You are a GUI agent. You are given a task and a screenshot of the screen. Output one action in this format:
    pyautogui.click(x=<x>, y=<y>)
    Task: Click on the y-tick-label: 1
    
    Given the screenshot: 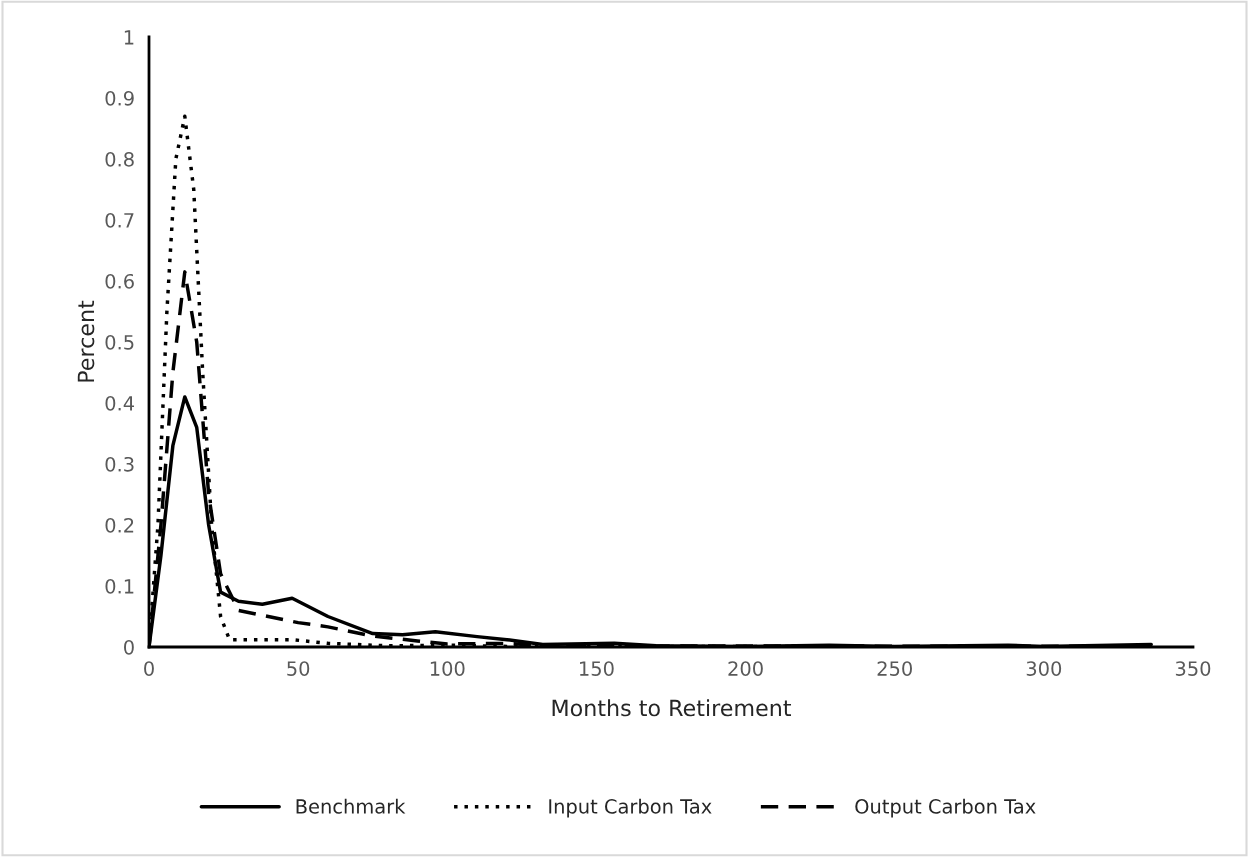 What is the action you would take?
    pyautogui.click(x=129, y=37)
    